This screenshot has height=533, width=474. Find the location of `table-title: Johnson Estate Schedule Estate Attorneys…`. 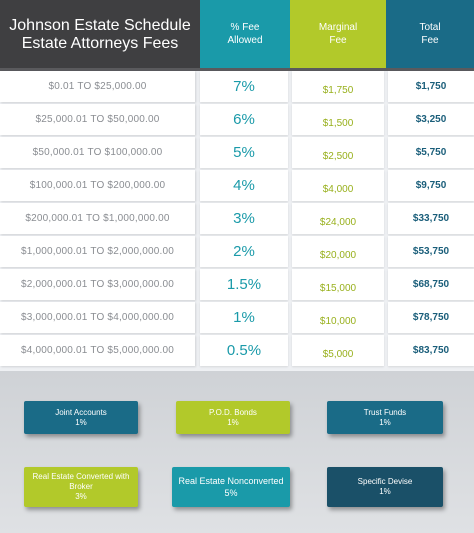

table-title: Johnson Estate Schedule Estate Attorneys… is located at coordinates (100, 34).